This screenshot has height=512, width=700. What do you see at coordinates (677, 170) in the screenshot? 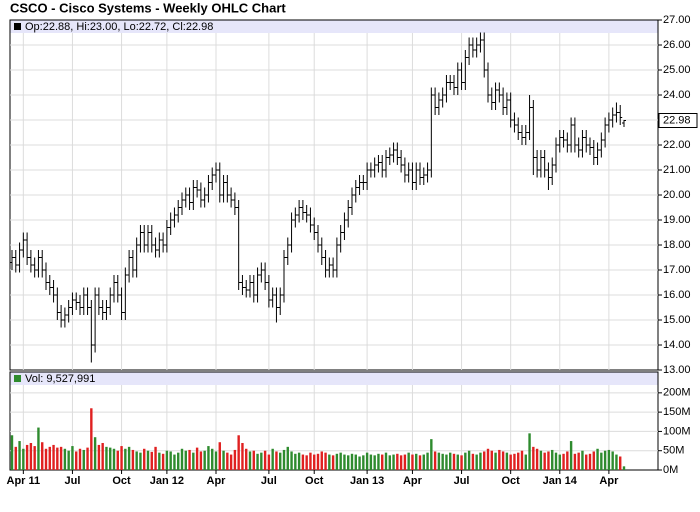
I see `y-tick-label: 21.00` at bounding box center [677, 170].